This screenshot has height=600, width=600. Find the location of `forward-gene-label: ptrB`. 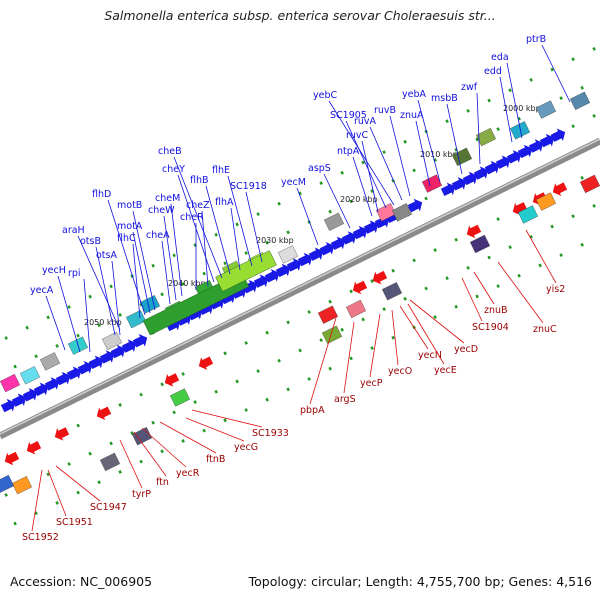

forward-gene-label: ptrB is located at coordinates (536, 39).